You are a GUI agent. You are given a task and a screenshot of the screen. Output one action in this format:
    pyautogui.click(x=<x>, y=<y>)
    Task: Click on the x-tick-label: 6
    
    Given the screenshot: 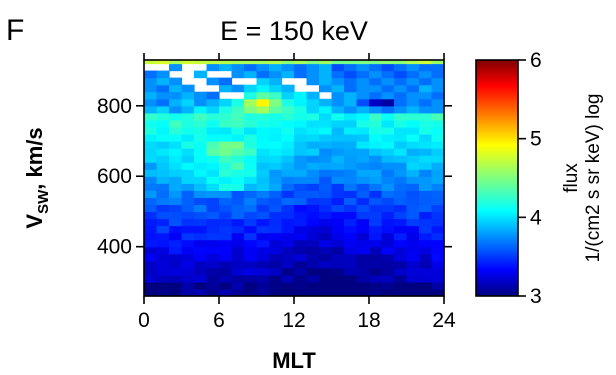 What is the action you would take?
    pyautogui.click(x=219, y=320)
    